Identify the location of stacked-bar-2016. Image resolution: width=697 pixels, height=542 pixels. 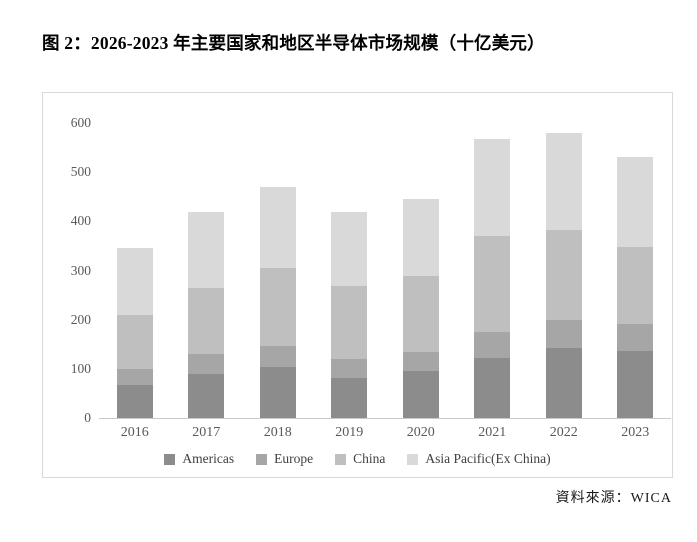
(134, 333).